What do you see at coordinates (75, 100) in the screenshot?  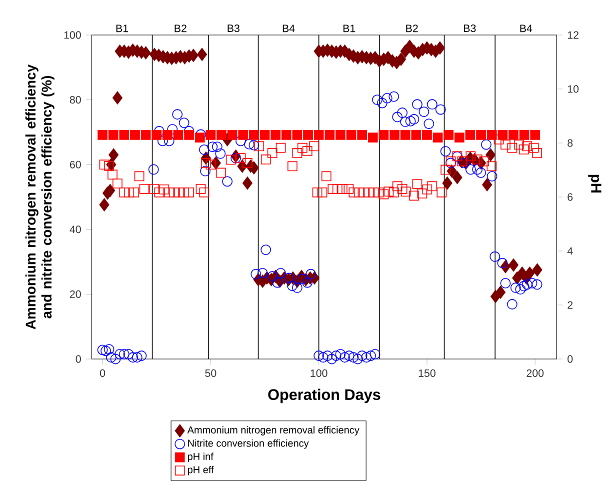 I see `y-tick-label: 80` at bounding box center [75, 100].